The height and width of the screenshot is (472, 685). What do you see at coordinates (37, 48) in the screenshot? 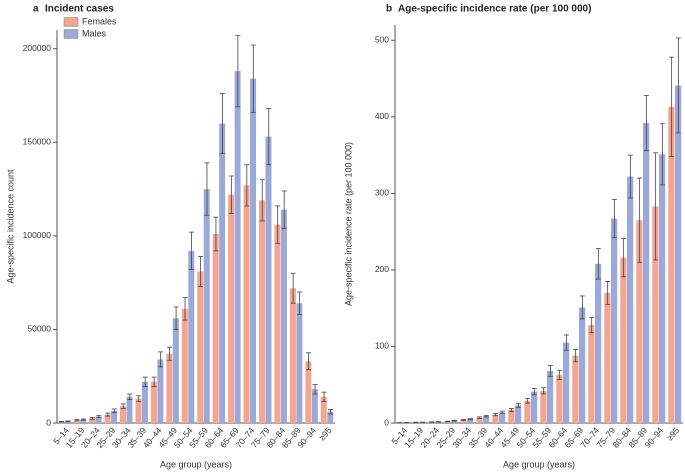
I see `y-tick-label: 200000` at bounding box center [37, 48].